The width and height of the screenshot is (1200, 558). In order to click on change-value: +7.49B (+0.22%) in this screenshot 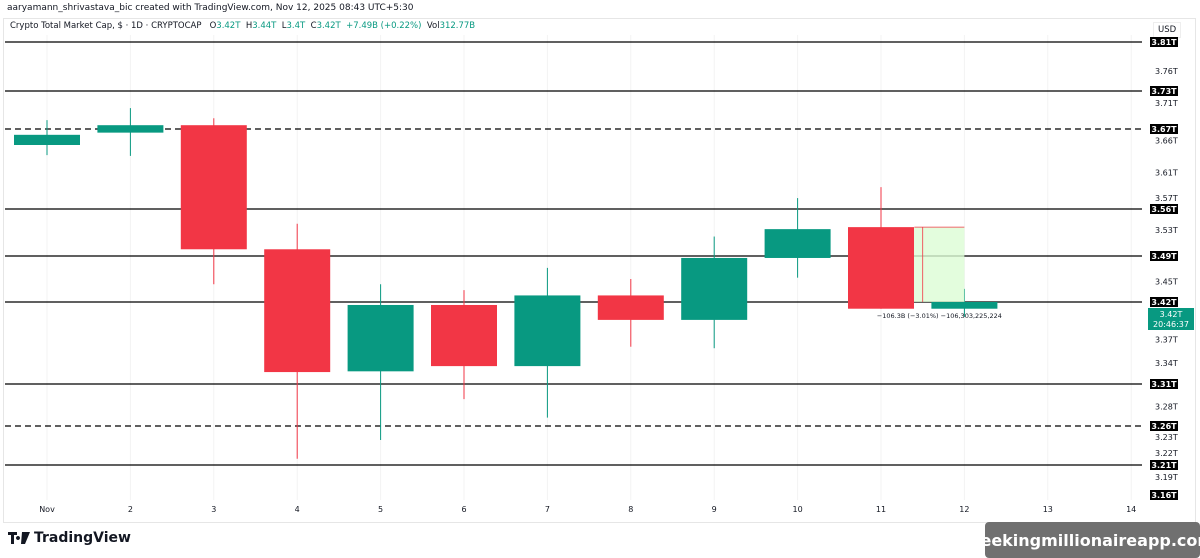, I will do `click(384, 26)`.